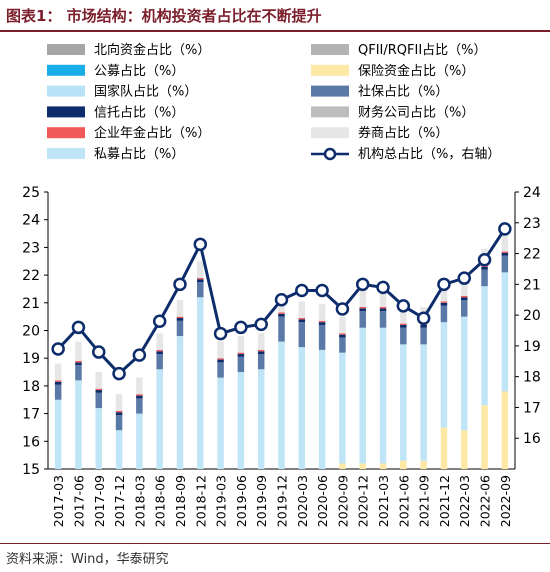  What do you see at coordinates (424, 501) in the screenshot?
I see `x-tick-label: 2021-09` at bounding box center [424, 501].